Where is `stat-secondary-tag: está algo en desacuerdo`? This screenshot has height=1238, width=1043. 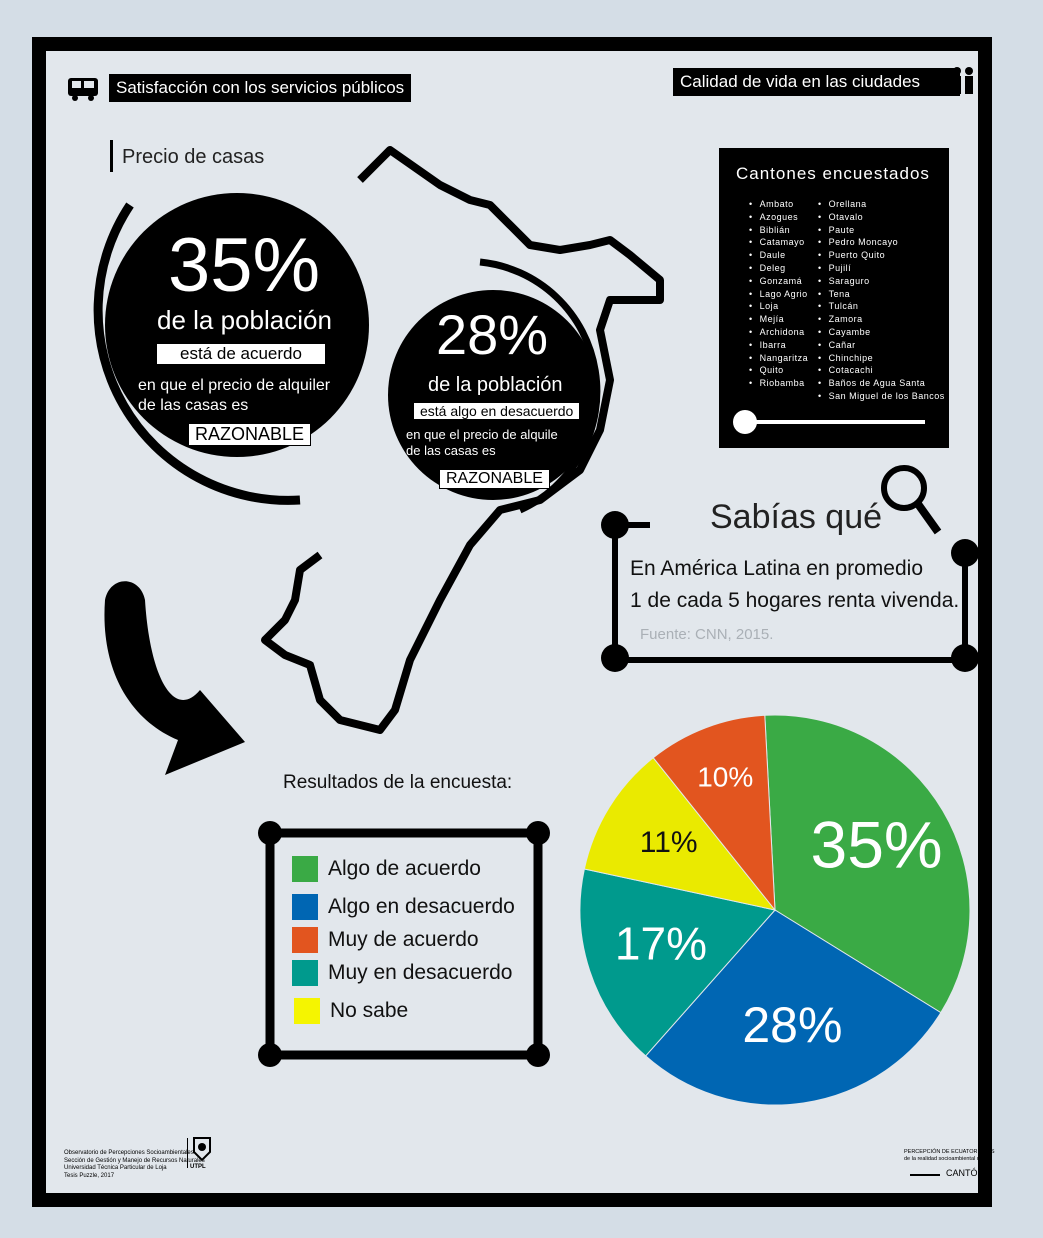
stat-secondary-tag: está algo en desacuerdo is located at coordinates (497, 411).